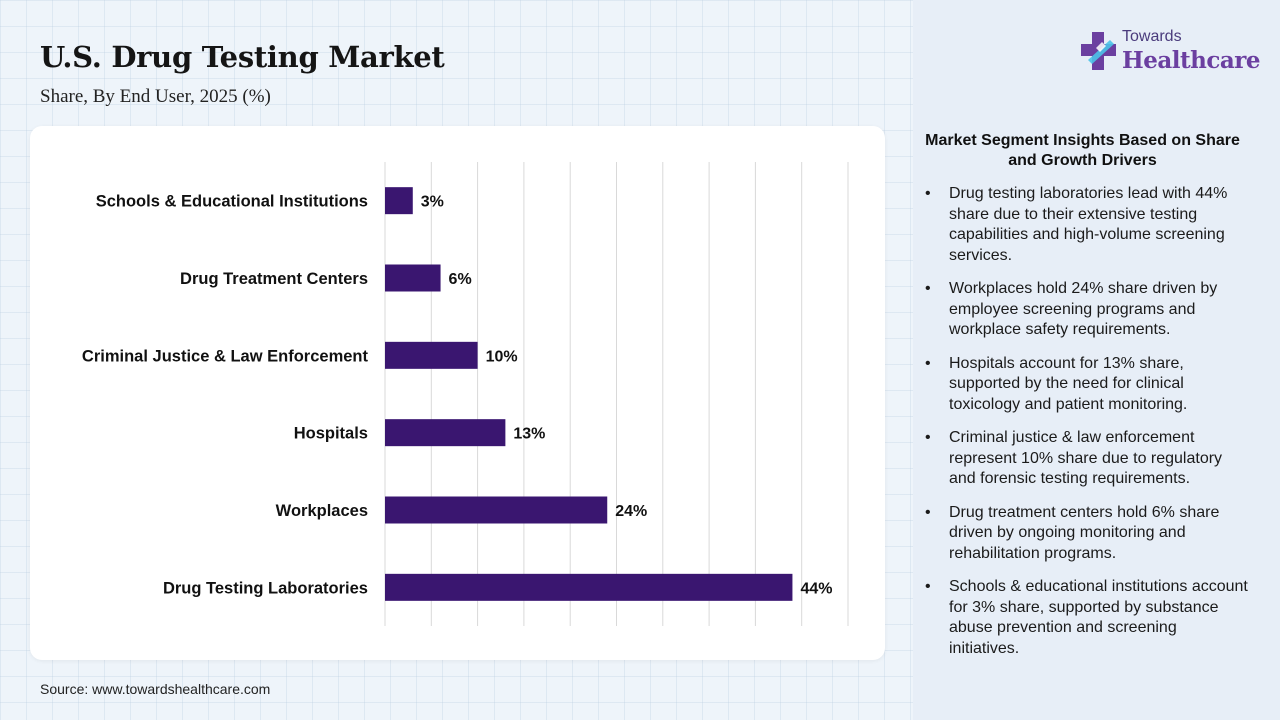  Describe the element at coordinates (502, 356) in the screenshot. I see `data-label: 10%` at that location.